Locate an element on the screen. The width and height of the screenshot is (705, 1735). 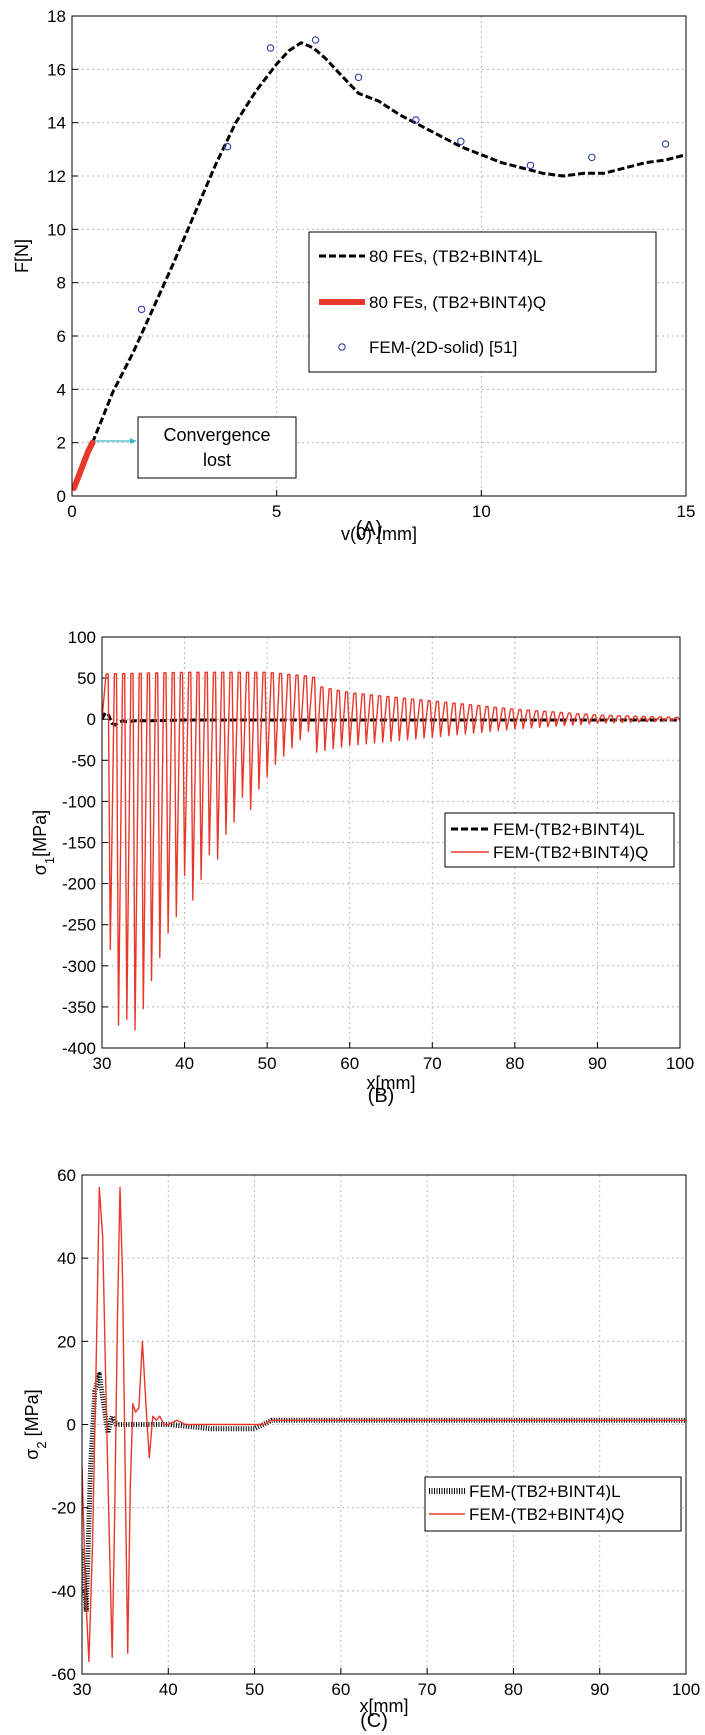
legend-label-1: 80 FEs, (TB2+BINT4)L is located at coordinates (455, 256).